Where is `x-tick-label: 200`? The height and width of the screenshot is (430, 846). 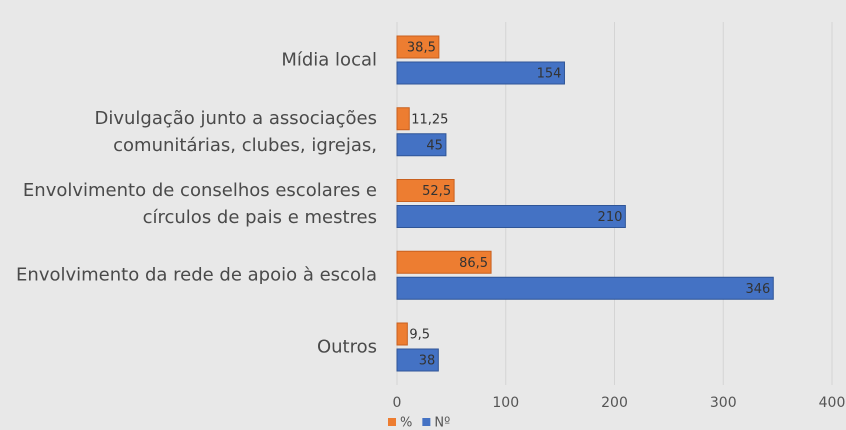
x-tick-label: 200 is located at coordinates (614, 403).